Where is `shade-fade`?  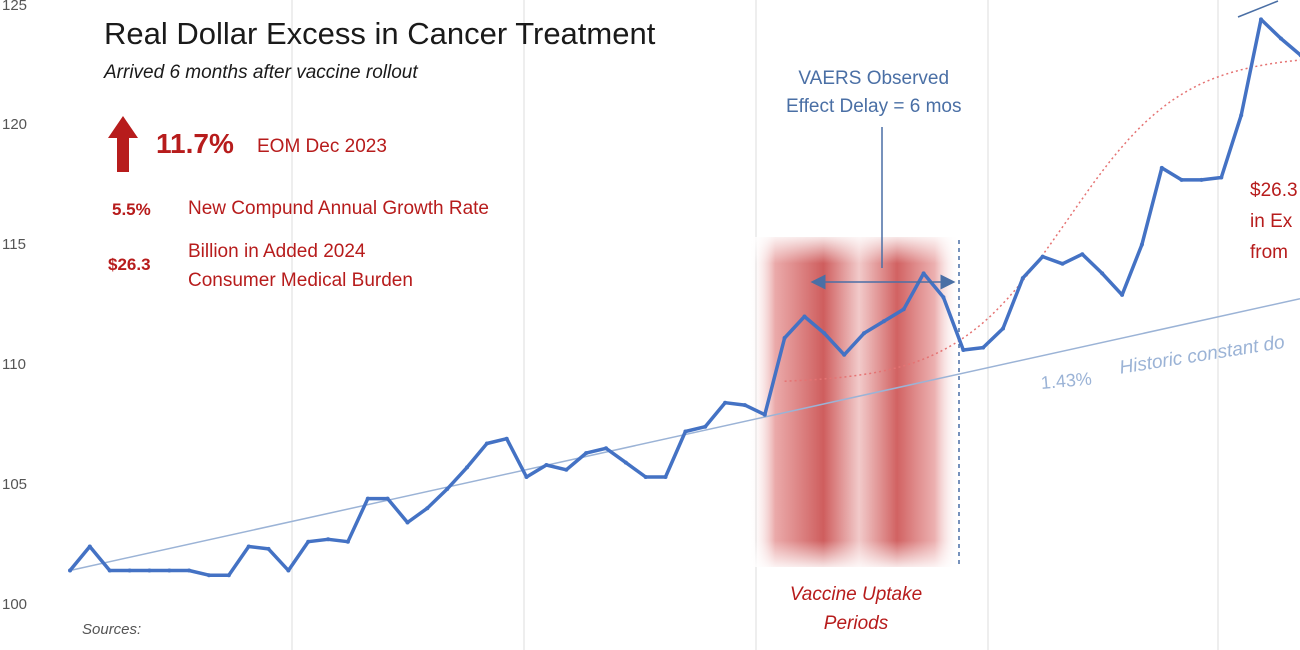 shade-fade is located at coordinates (855, 402).